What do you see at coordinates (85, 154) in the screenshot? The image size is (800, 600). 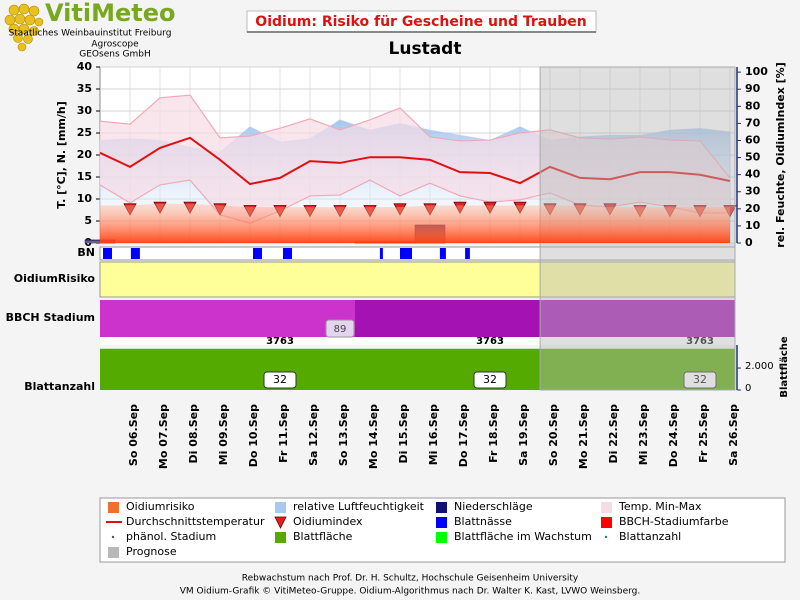 I see `y-tick-label: 20` at bounding box center [85, 154].